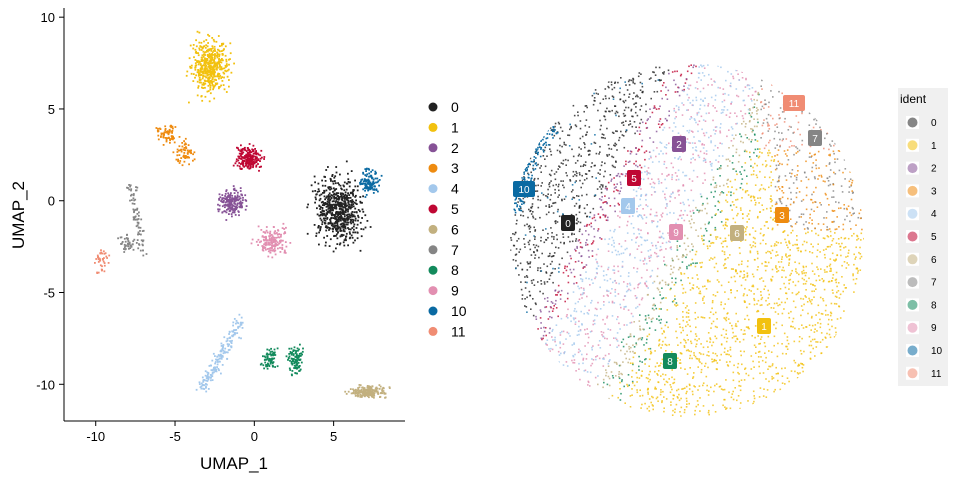 The height and width of the screenshot is (480, 960). Describe the element at coordinates (333, 436) in the screenshot. I see `umap-x-tick-label: 5` at that location.